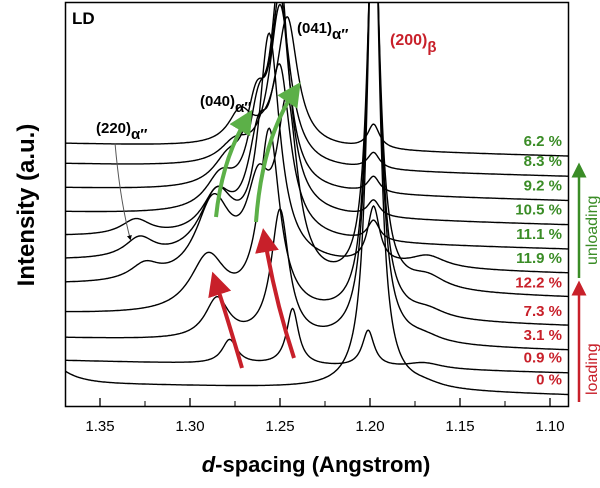  What do you see at coordinates (543, 141) in the screenshot?
I see `series-label: 6.2 %` at bounding box center [543, 141].